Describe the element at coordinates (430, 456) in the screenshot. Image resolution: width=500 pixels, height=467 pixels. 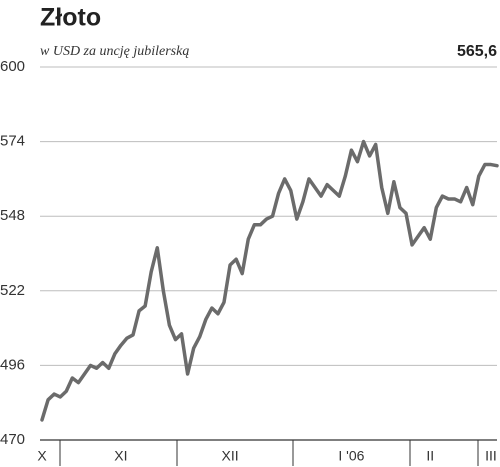
I see `x-tick-label: II` at that location.